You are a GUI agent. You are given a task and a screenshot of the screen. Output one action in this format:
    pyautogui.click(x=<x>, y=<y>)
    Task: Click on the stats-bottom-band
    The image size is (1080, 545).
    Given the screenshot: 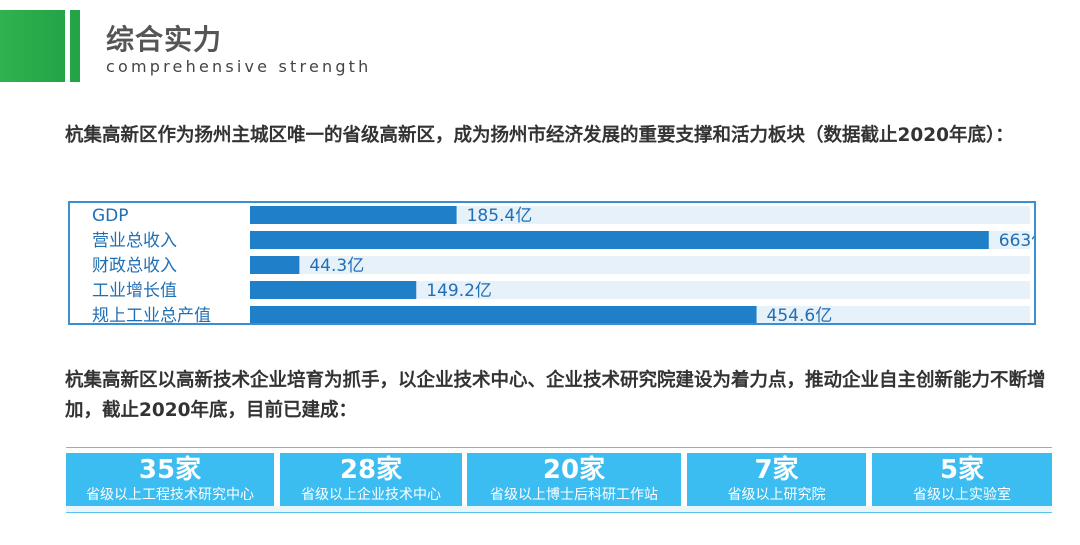 What is the action you would take?
    pyautogui.click(x=559, y=509)
    